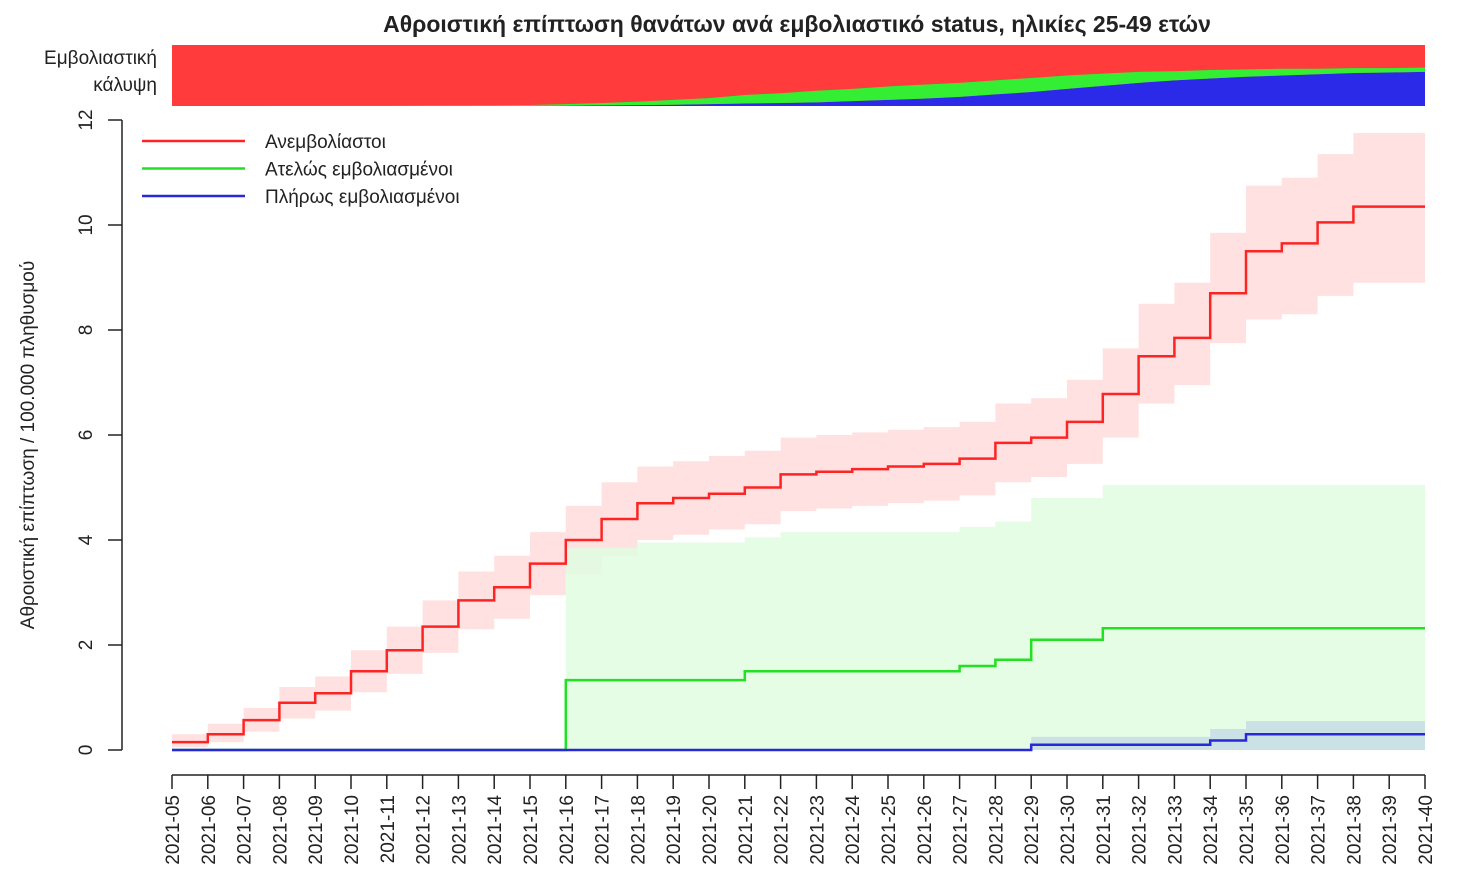 This screenshot has height=896, width=1462. I want to click on x-tick-label: 2021-35, so click(1247, 830).